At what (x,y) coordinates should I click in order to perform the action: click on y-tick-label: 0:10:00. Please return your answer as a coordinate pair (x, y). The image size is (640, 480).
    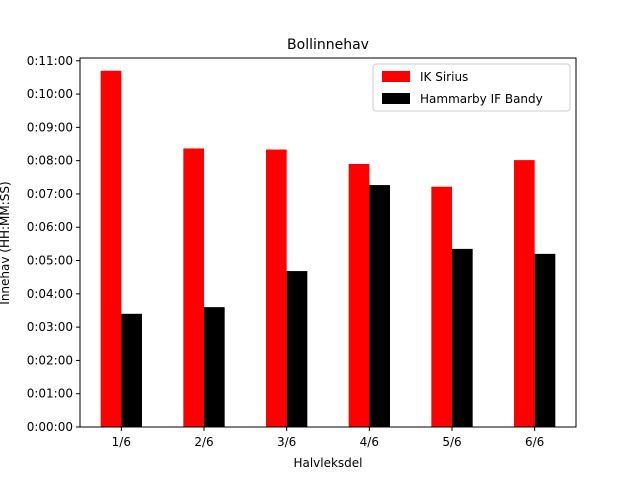
    Looking at the image, I should click on (50, 94).